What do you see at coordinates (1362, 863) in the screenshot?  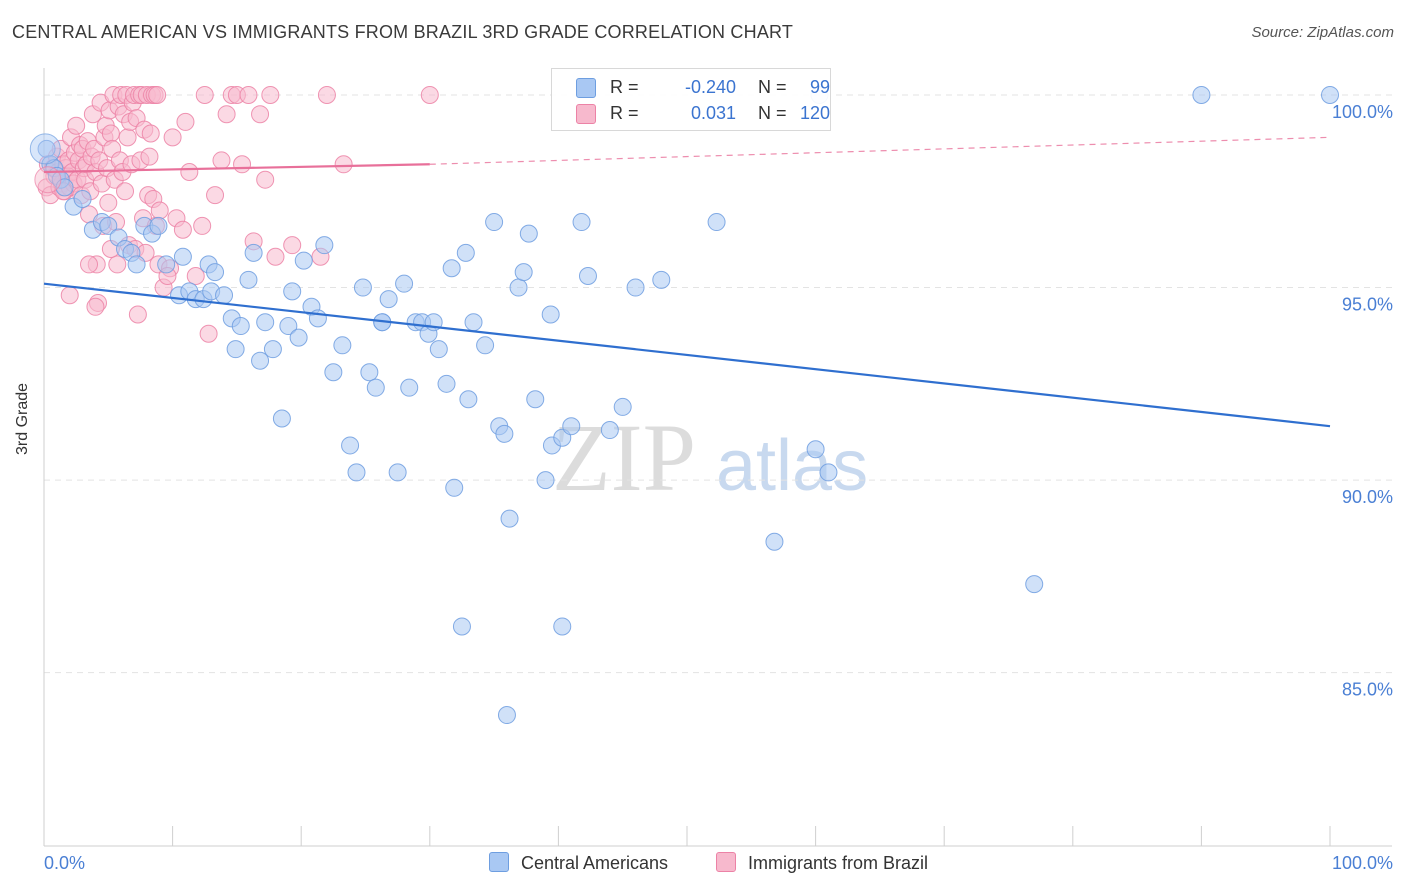 I see `x-tick-label: 100.0%` at bounding box center [1362, 863].